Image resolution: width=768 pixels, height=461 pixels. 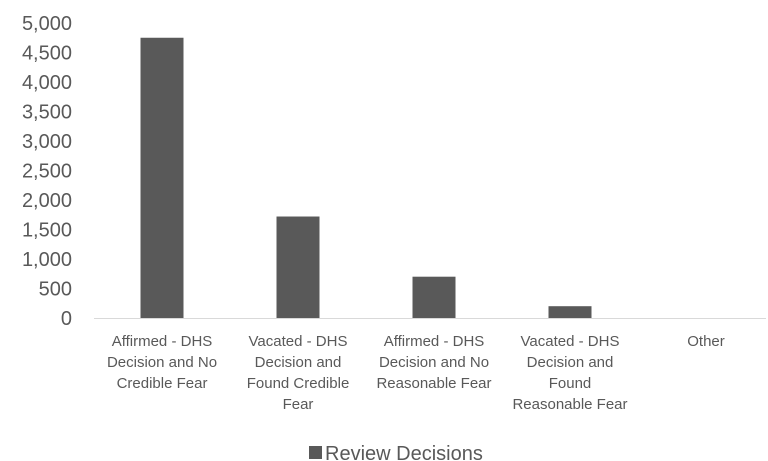 I want to click on y-tick-label: 2,500, so click(x=47, y=172).